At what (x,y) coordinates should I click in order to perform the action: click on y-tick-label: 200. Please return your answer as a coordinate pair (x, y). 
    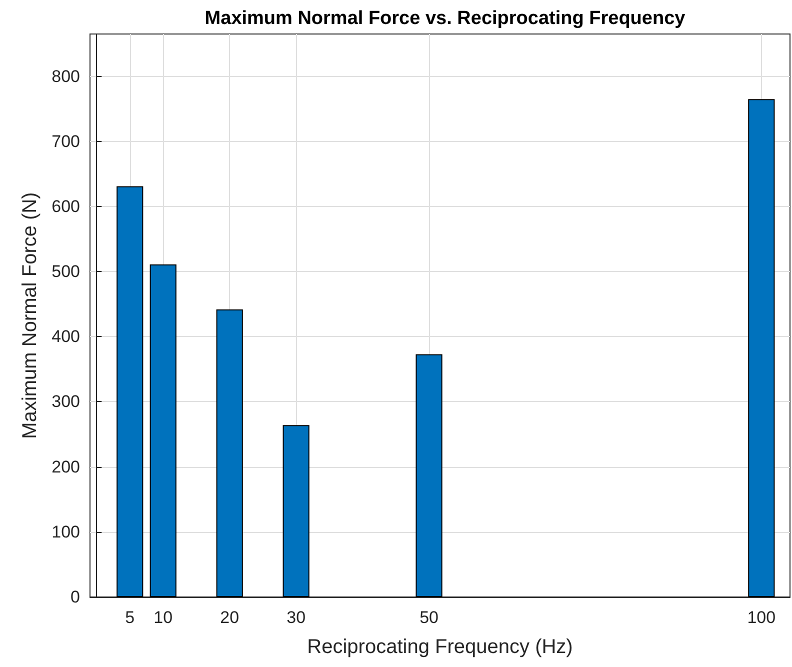
    Looking at the image, I should click on (66, 466).